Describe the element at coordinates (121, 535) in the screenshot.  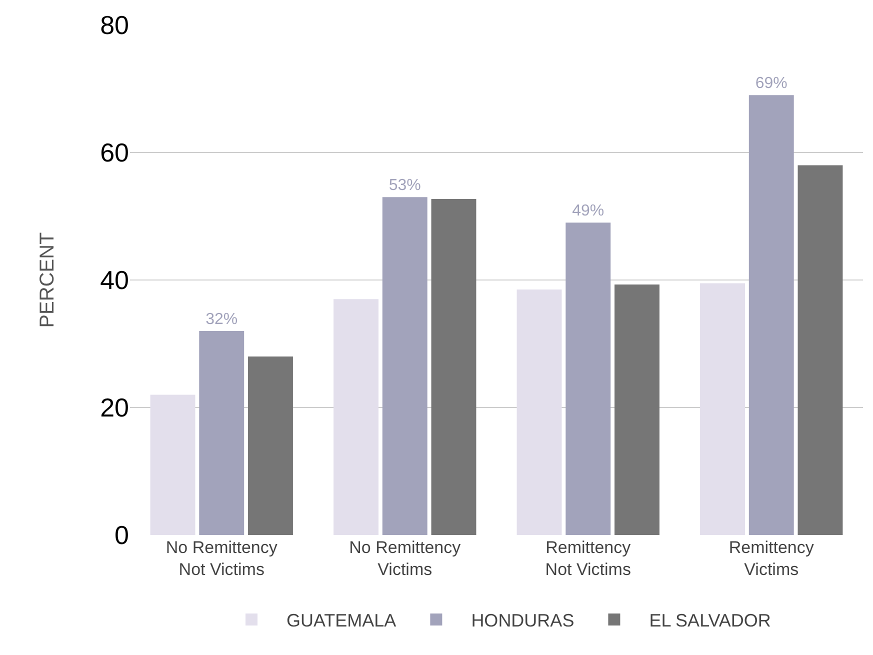
I see `y-tick-label: 0` at that location.